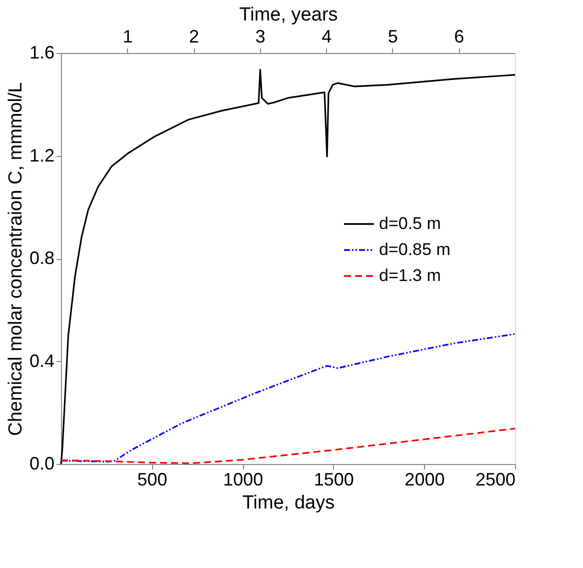 Image resolution: width=583 pixels, height=568 pixels. Describe the element at coordinates (410, 223) in the screenshot. I see `legend-label: d=0.5 m` at that location.